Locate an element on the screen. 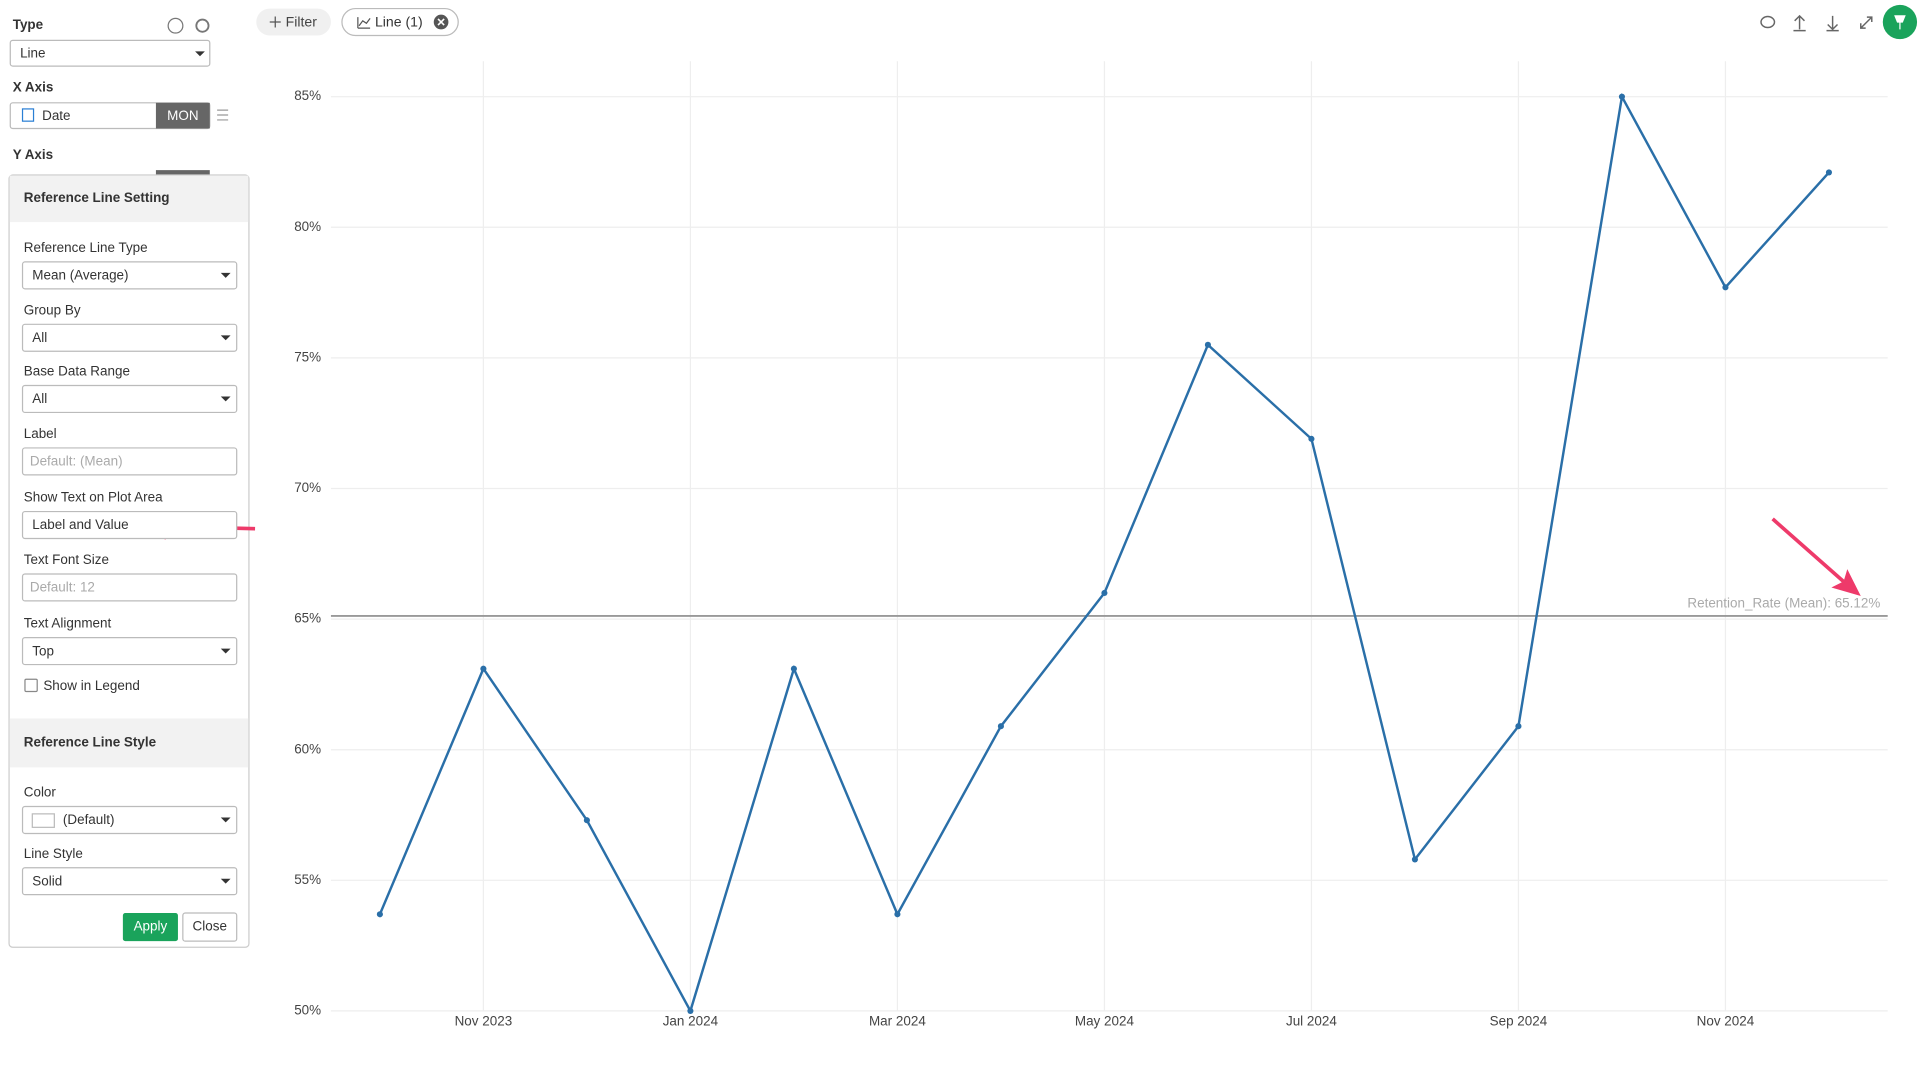 Image resolution: width=1920 pixels, height=1077 pixels. field-value: Top is located at coordinates (43, 650).